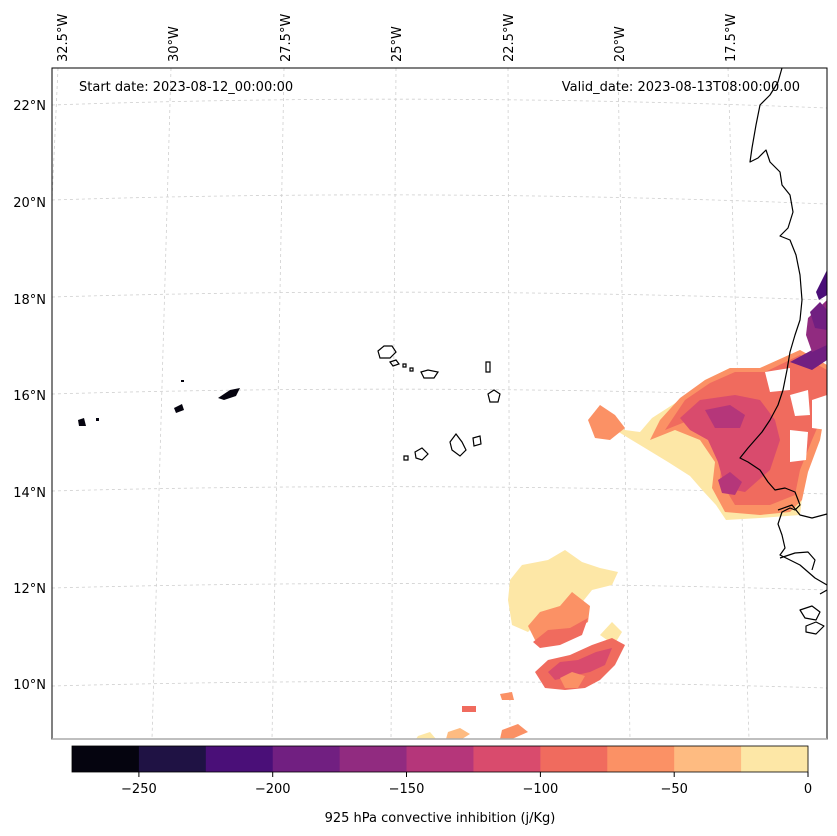 The width and height of the screenshot is (837, 836). I want to click on africa-coastline, so click(783, 326).